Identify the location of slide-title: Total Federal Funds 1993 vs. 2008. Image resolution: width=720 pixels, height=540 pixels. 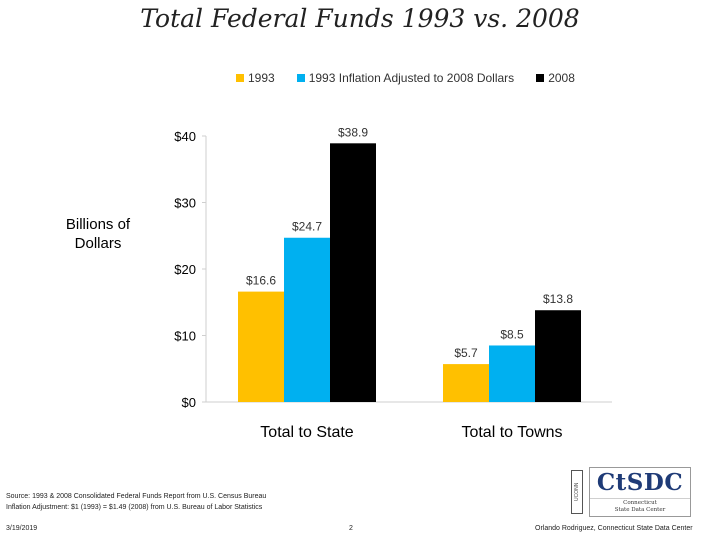
(360, 18).